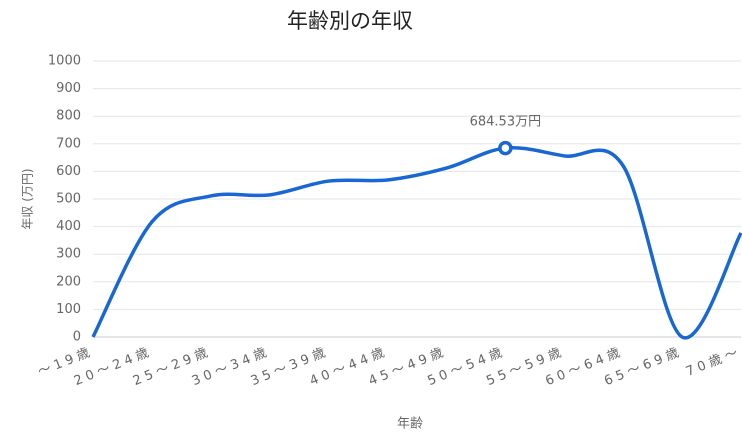 This screenshot has height=441, width=742. Describe the element at coordinates (68, 254) in the screenshot. I see `y-tick-label: 300` at that location.